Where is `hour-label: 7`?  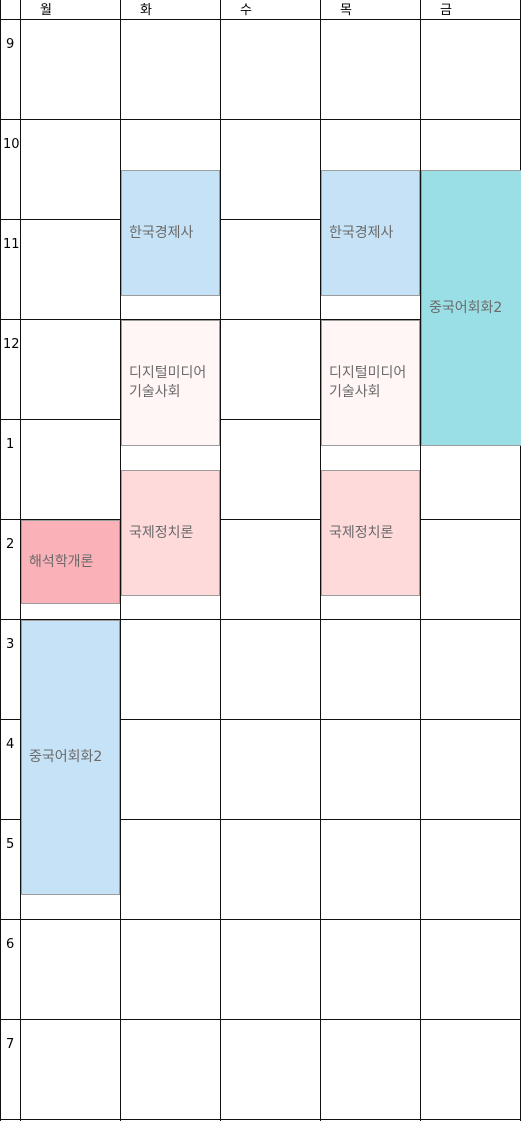 hour-label: 7 is located at coordinates (10, 1044).